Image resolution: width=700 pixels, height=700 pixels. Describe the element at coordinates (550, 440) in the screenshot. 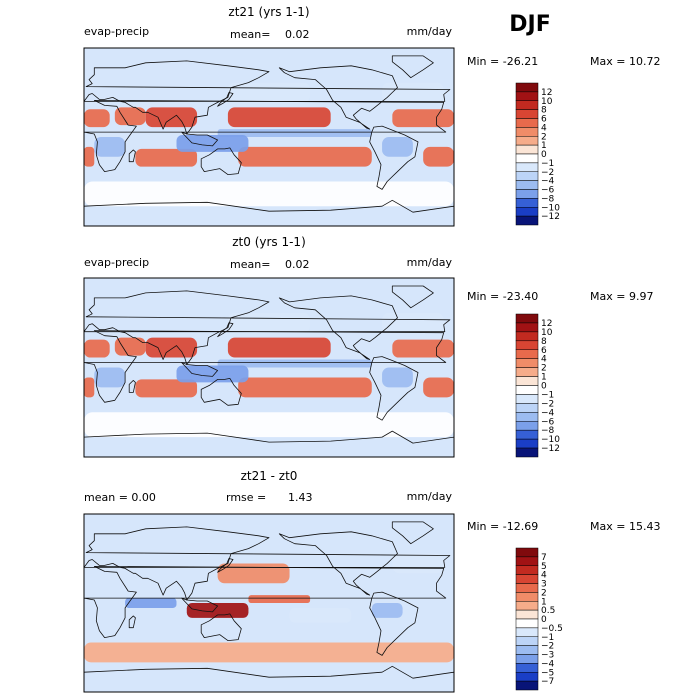

I see `colorbar-tick-label: −10` at that location.